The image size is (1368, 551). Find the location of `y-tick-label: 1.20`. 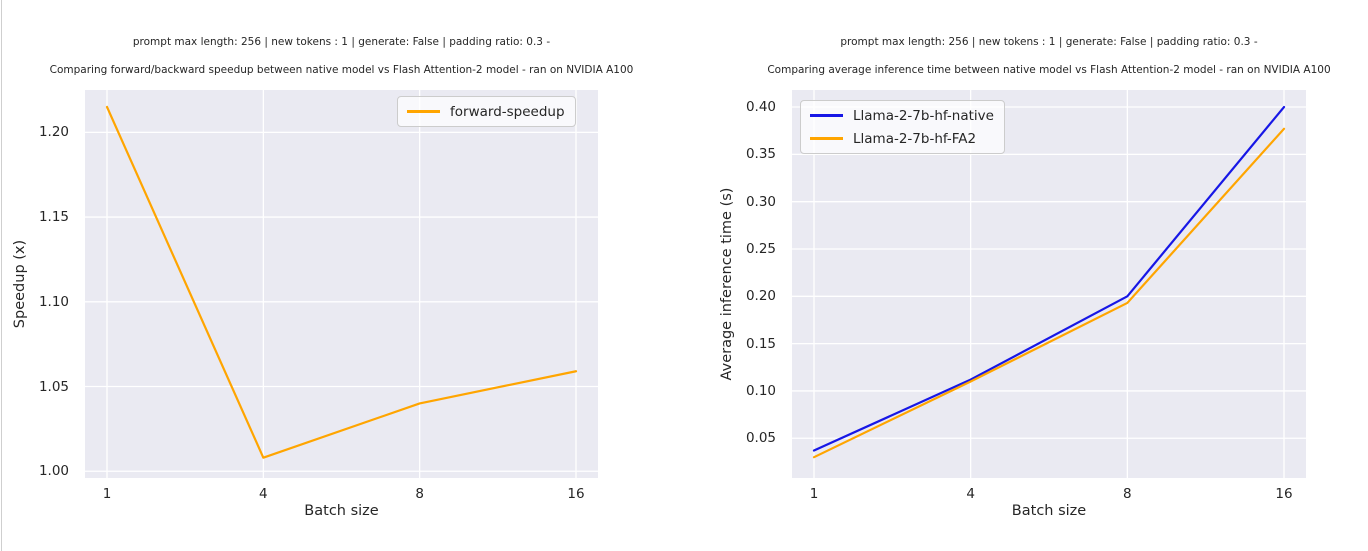

y-tick-label: 1.20 is located at coordinates (53, 132).